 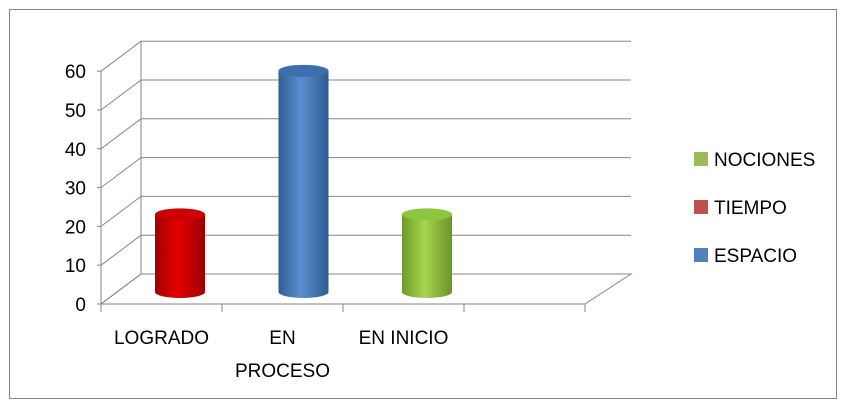 What do you see at coordinates (750, 208) in the screenshot?
I see `legend-label: TIEMPO` at bounding box center [750, 208].